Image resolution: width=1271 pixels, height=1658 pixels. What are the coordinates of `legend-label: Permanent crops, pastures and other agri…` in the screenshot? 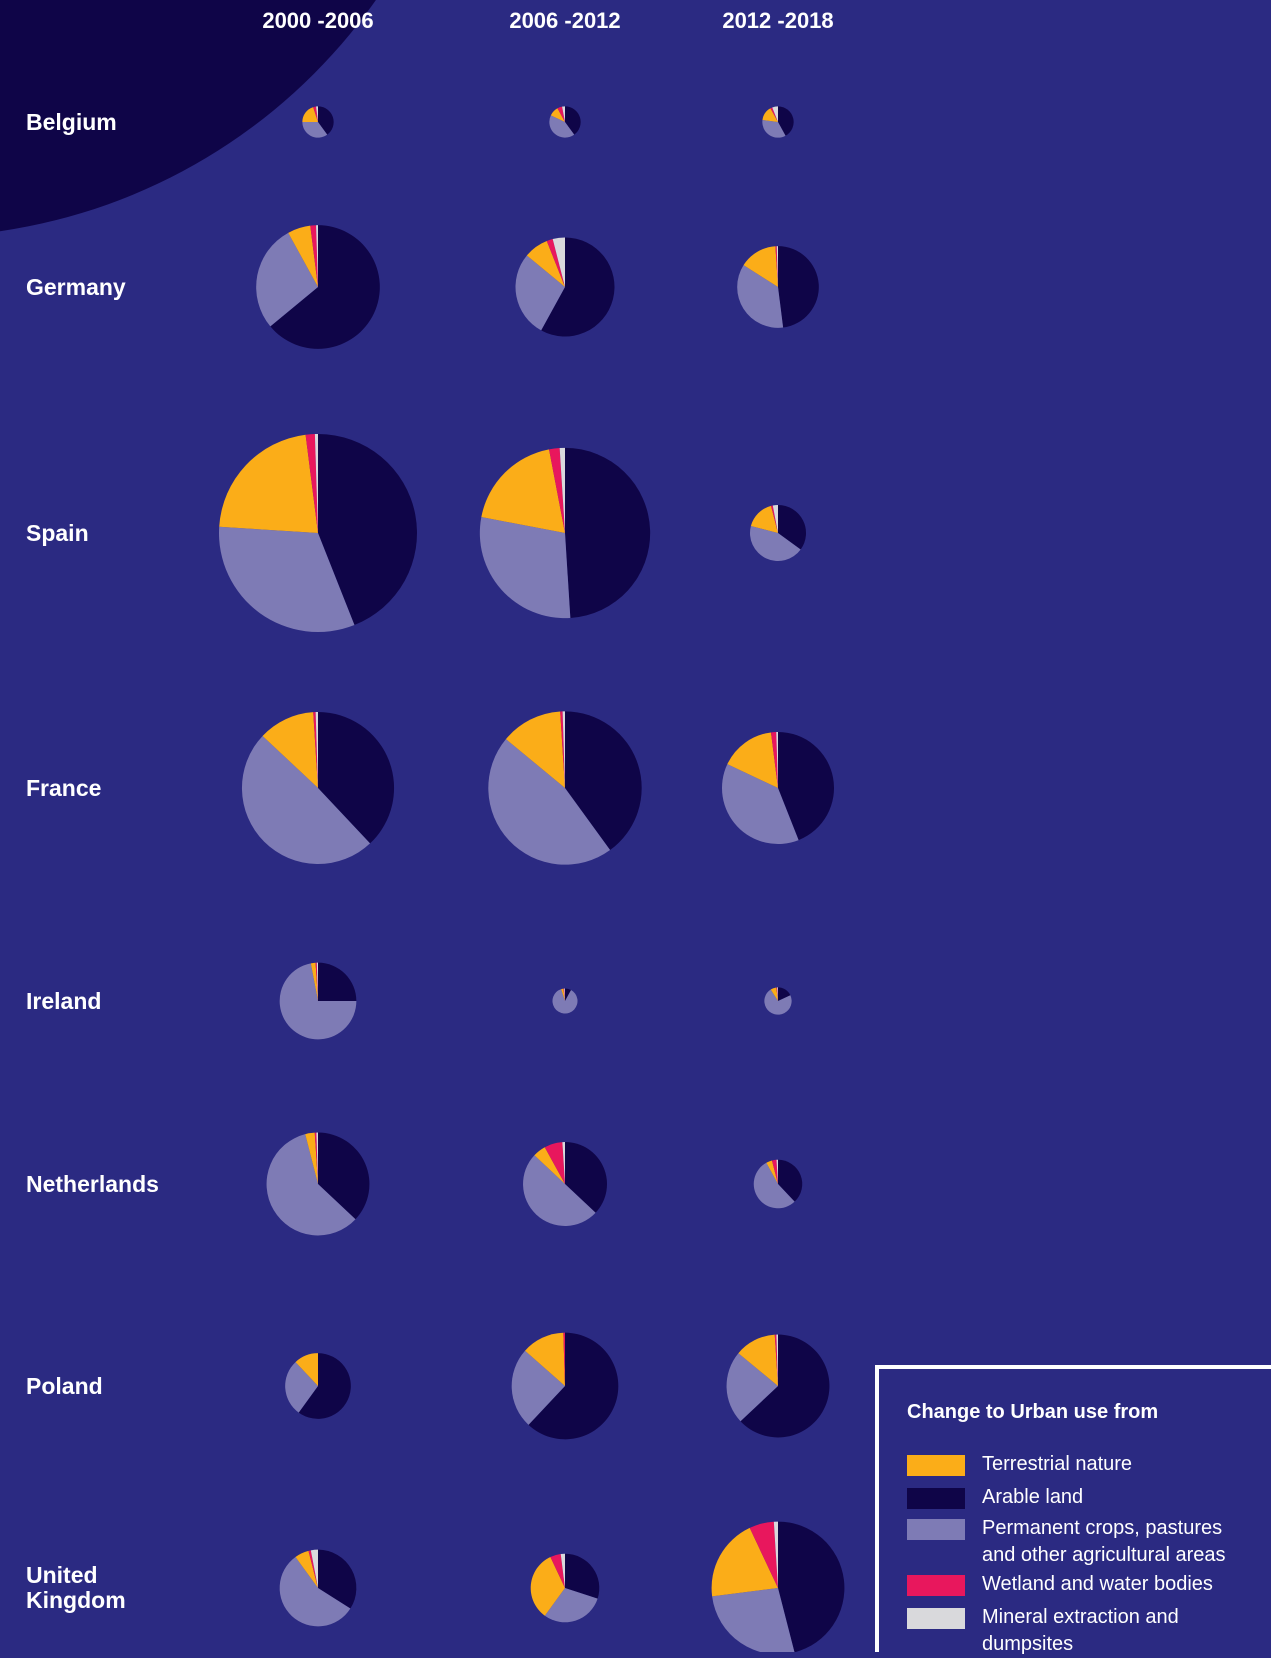 It's located at (1104, 1541).